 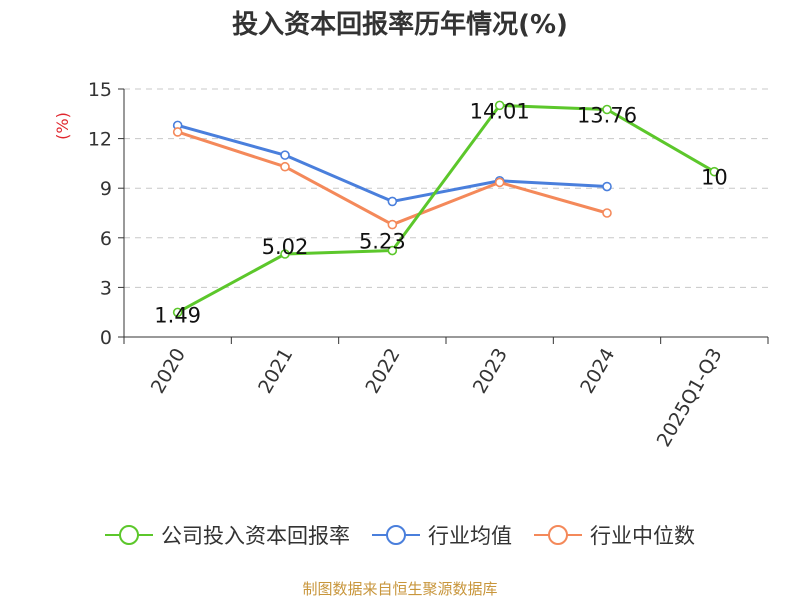 I want to click on chart-title: 投入资本回报率历年情况(%), so click(x=400, y=25).